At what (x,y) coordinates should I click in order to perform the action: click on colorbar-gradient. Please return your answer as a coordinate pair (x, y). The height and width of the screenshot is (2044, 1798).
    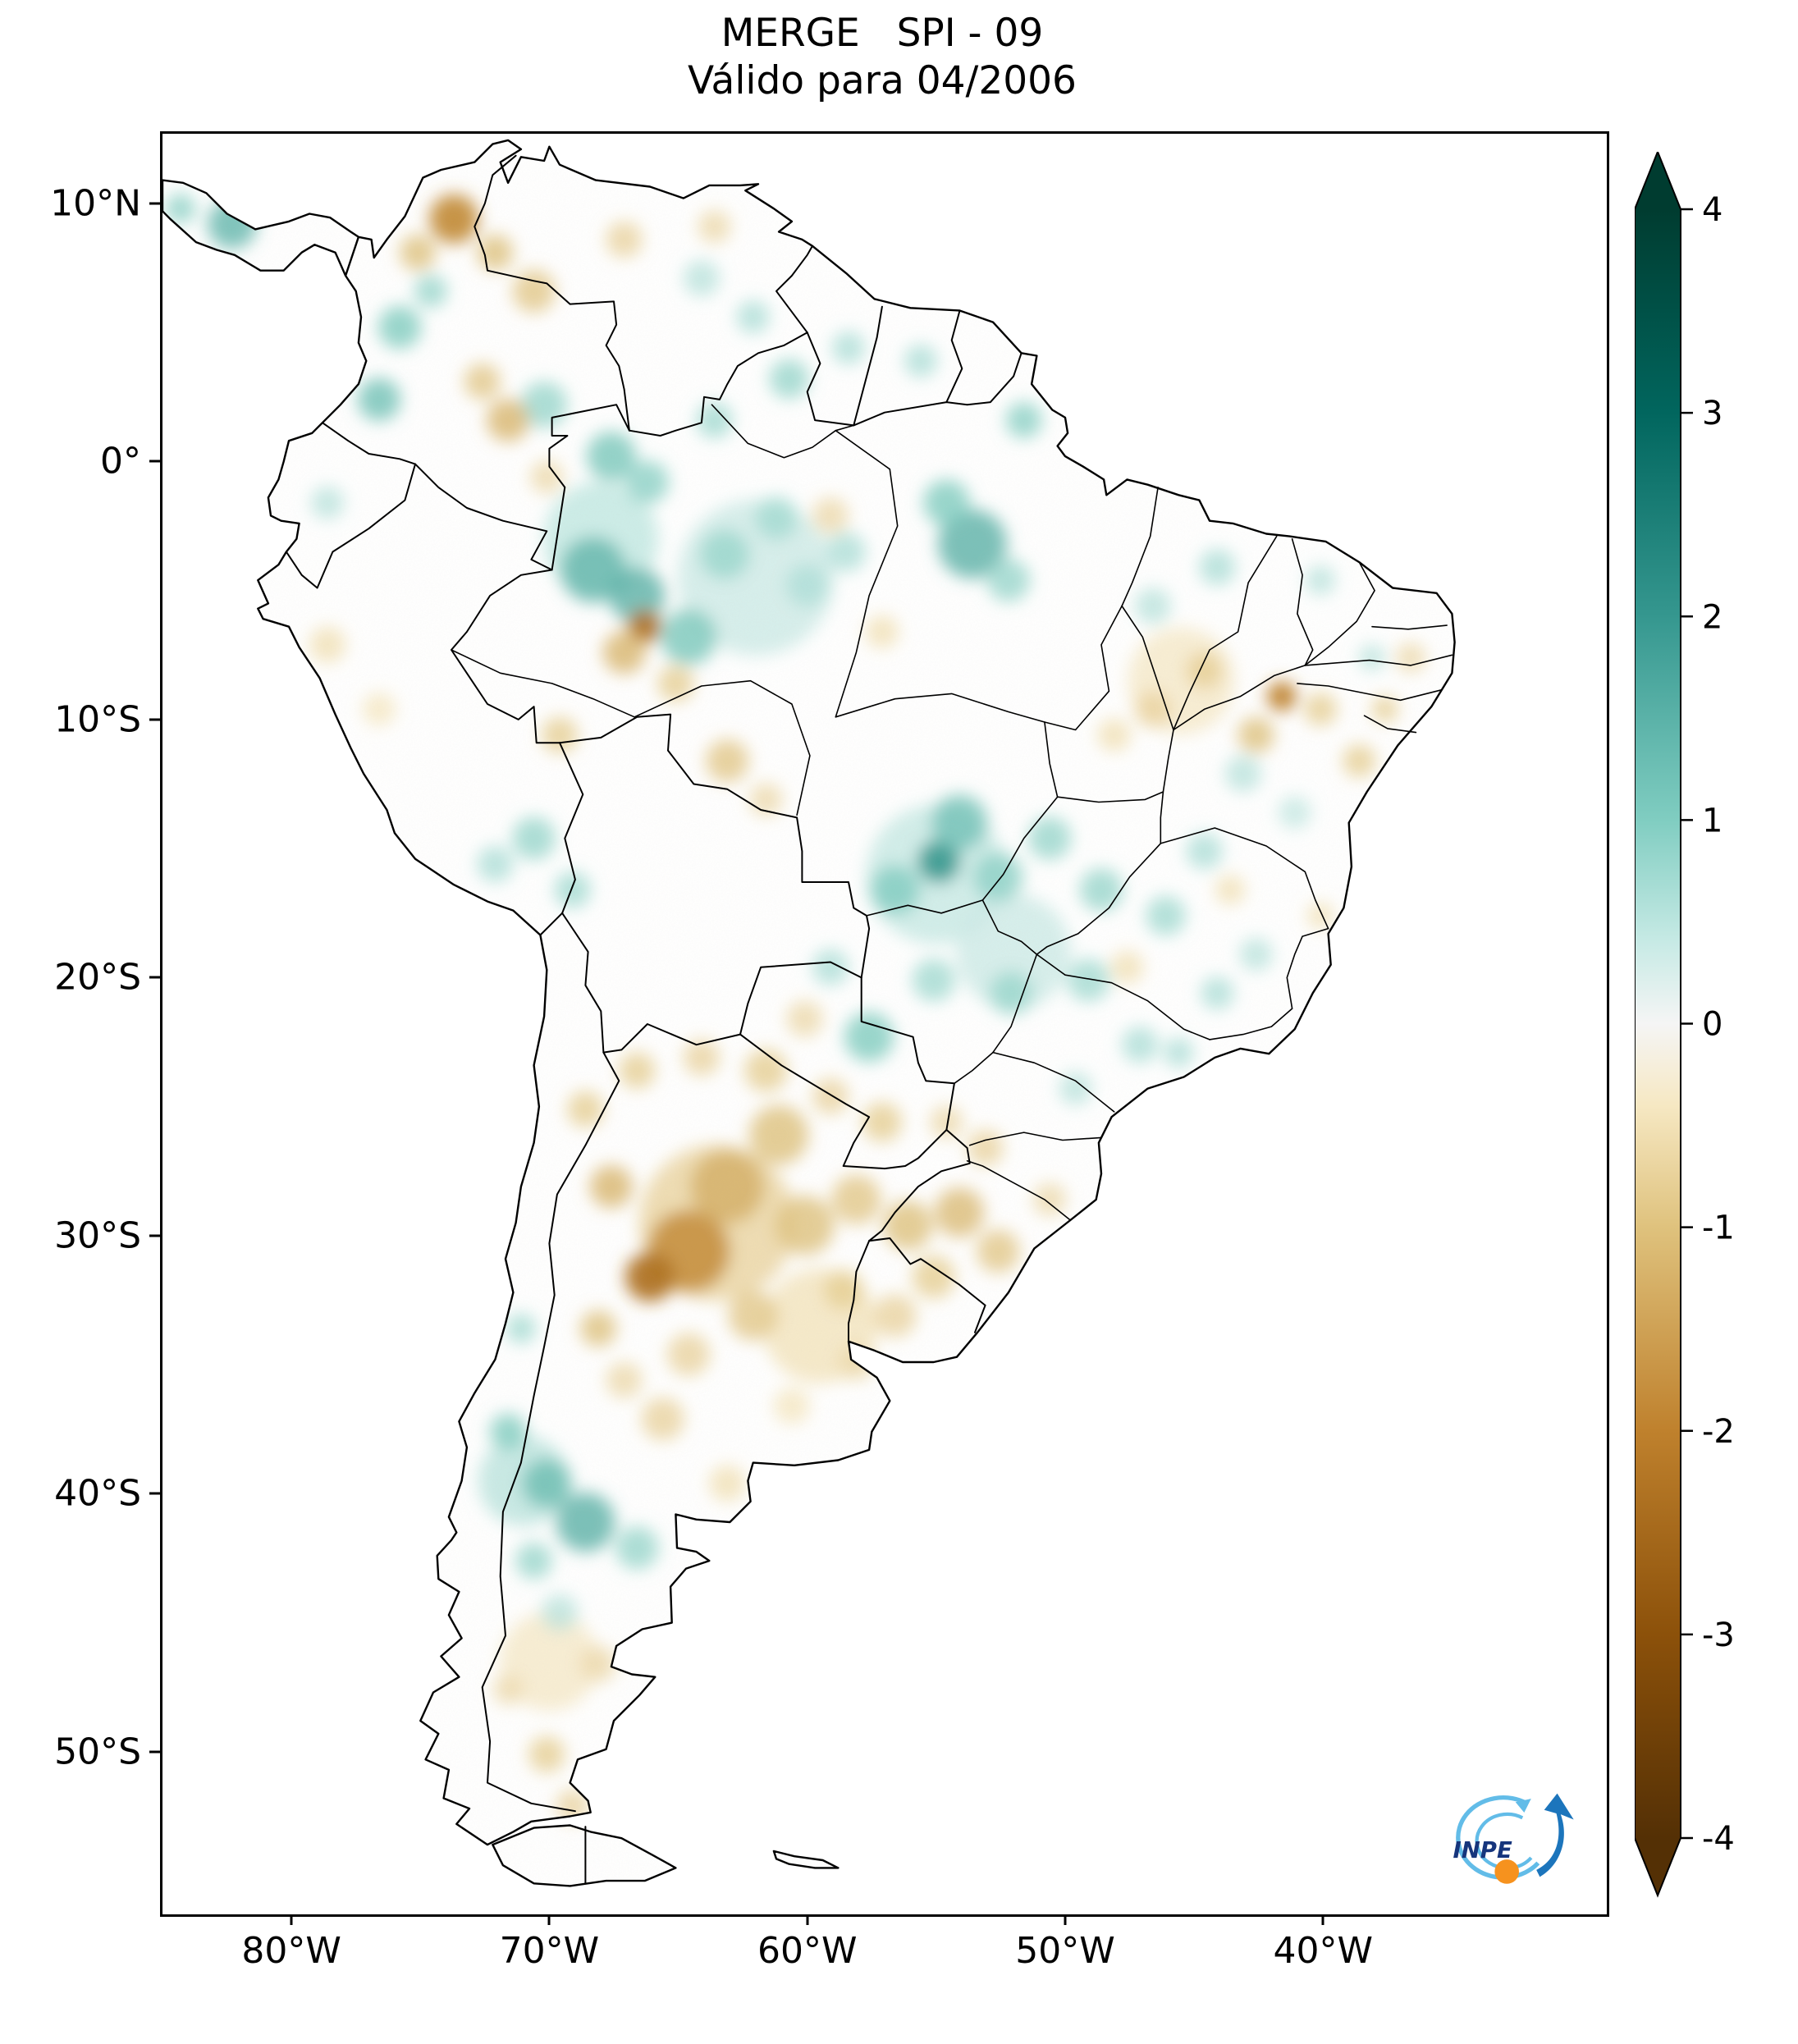
    Looking at the image, I should click on (1658, 1025).